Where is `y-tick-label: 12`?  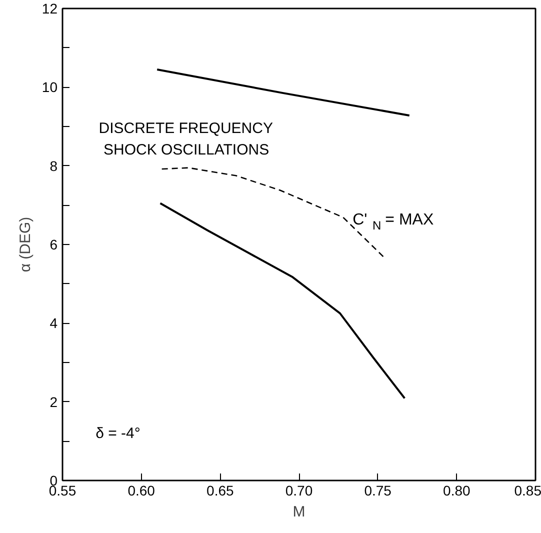
y-tick-label: 12 is located at coordinates (50, 8).